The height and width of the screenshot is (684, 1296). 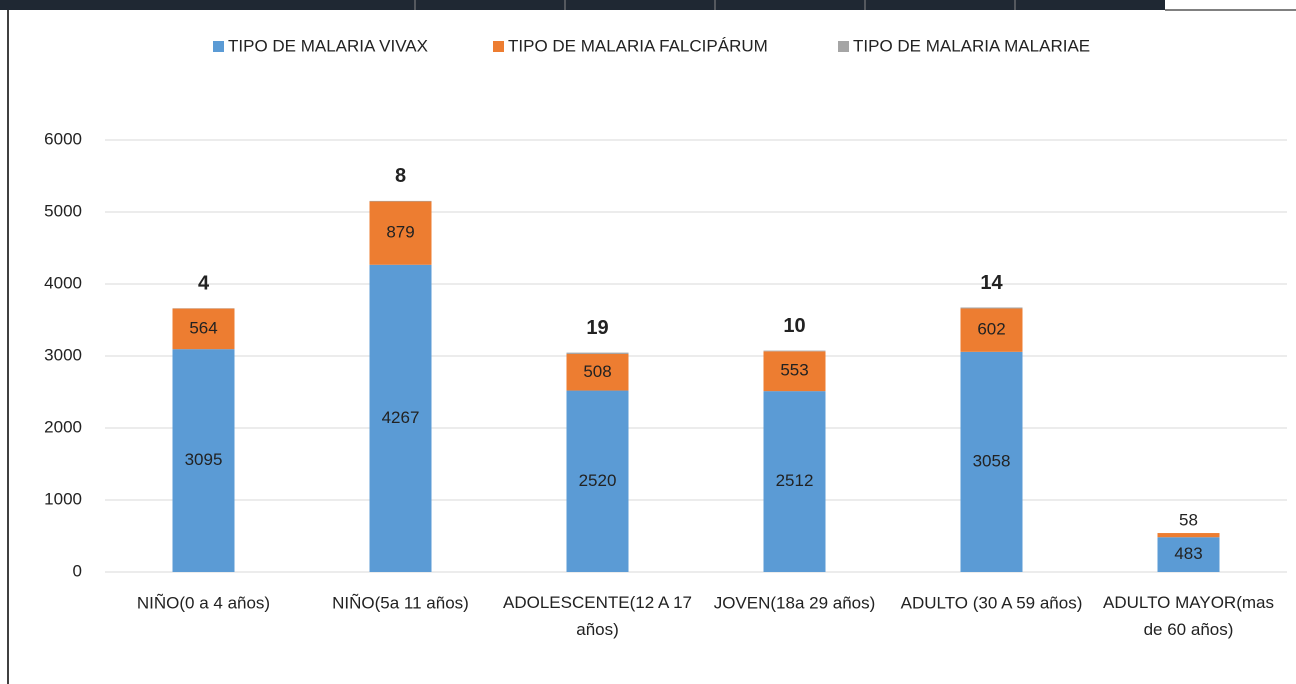 What do you see at coordinates (992, 602) in the screenshot?
I see `x-tick-label: ADULTO (30 A 59 años)` at bounding box center [992, 602].